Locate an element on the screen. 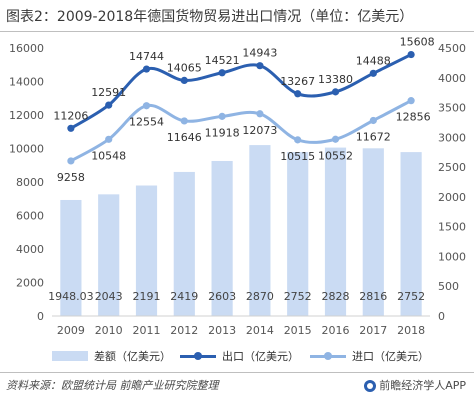  brand: 前瞻经济学人APP is located at coordinates (415, 386).